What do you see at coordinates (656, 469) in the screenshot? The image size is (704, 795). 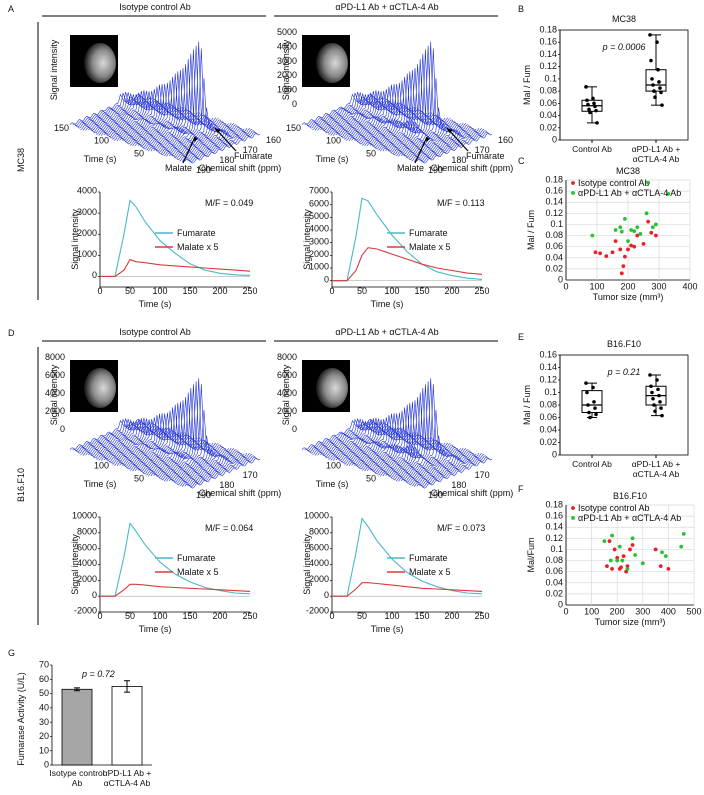 I see `x-tick-label: αPD-L1 Ab + αCTLA-4 Ab` at bounding box center [656, 469].